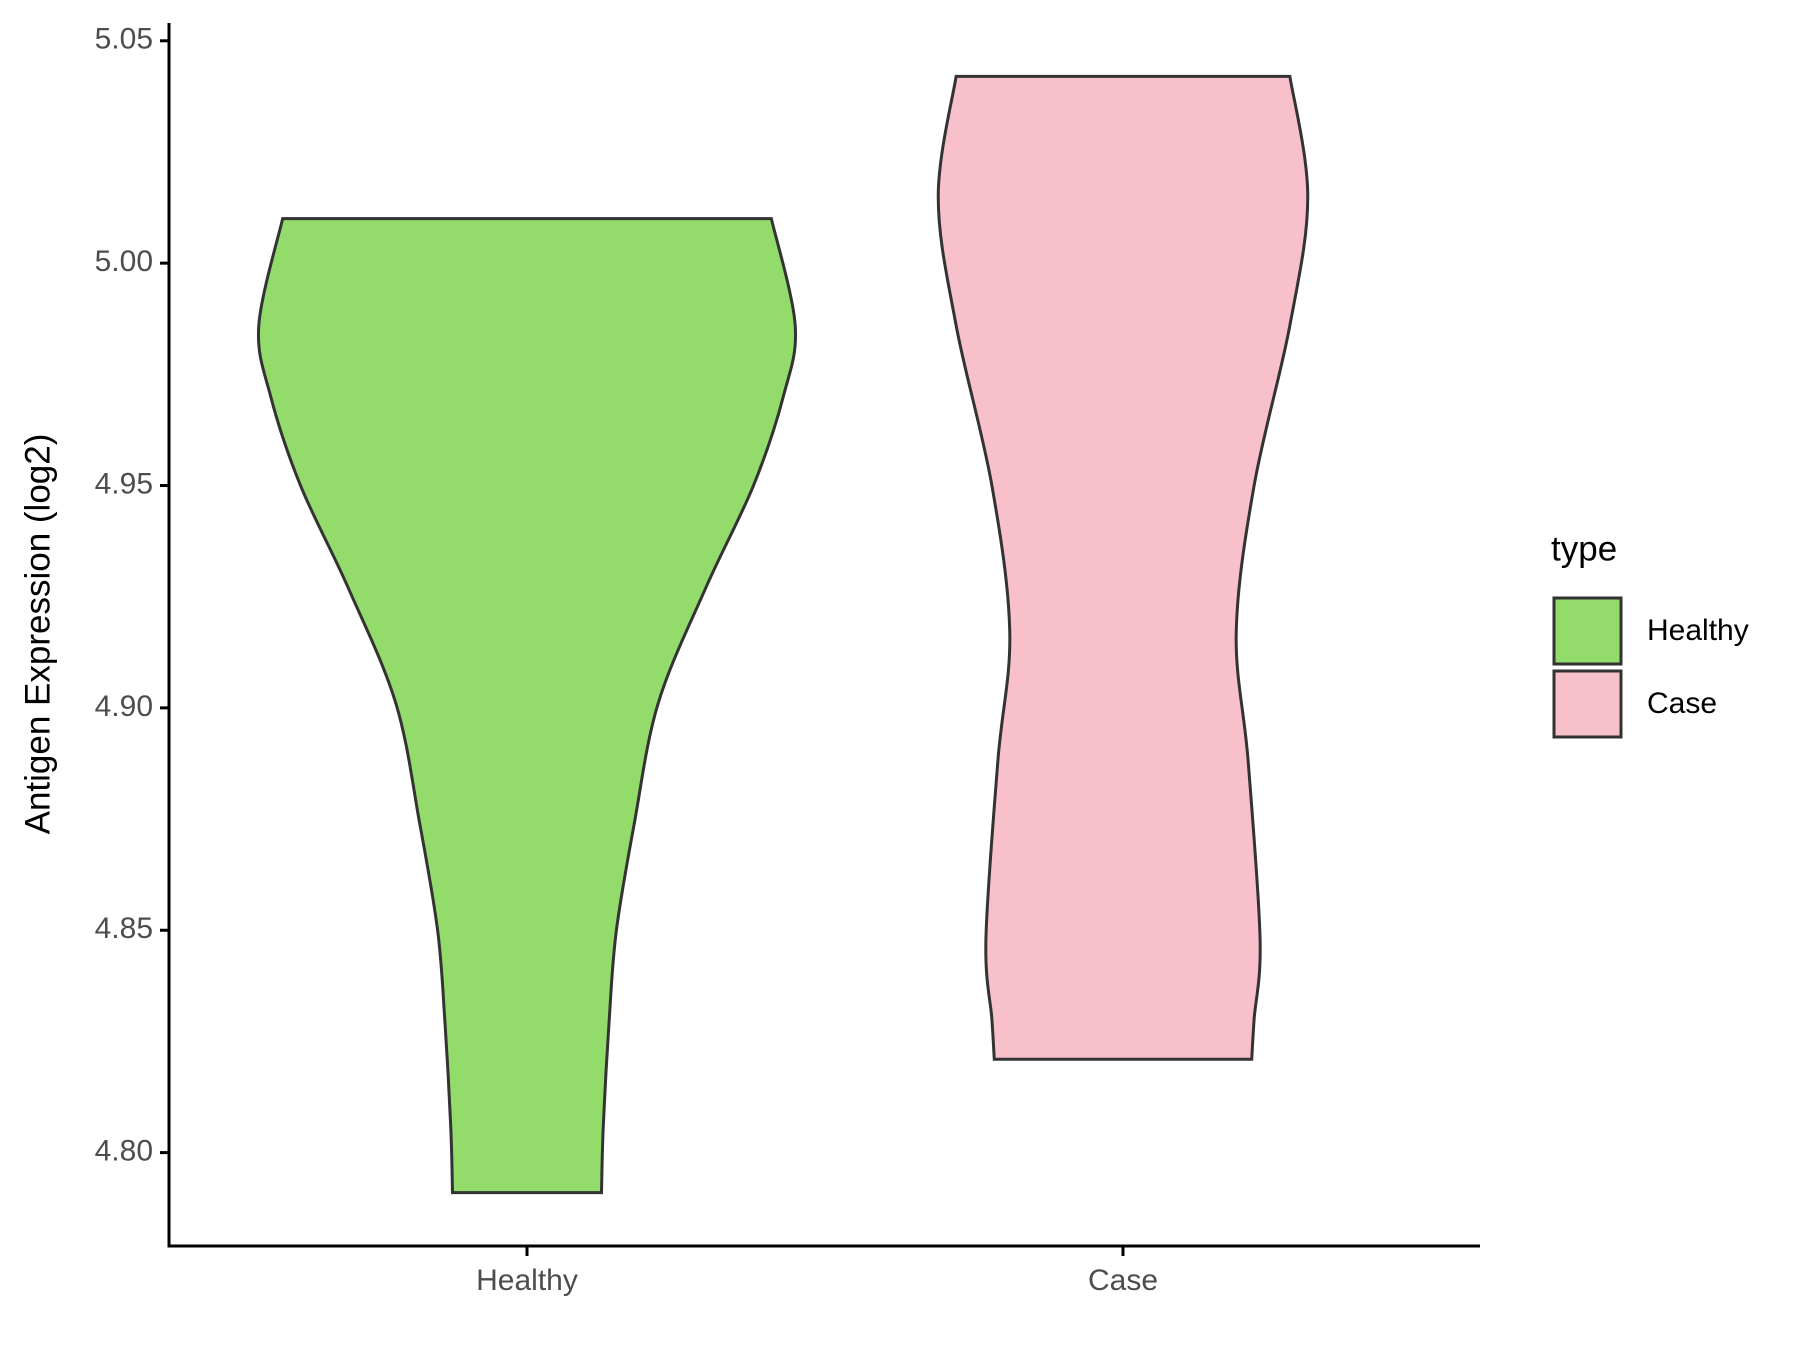 The image size is (1800, 1350). I want to click on y-tick-label: 4.80, so click(124, 1151).